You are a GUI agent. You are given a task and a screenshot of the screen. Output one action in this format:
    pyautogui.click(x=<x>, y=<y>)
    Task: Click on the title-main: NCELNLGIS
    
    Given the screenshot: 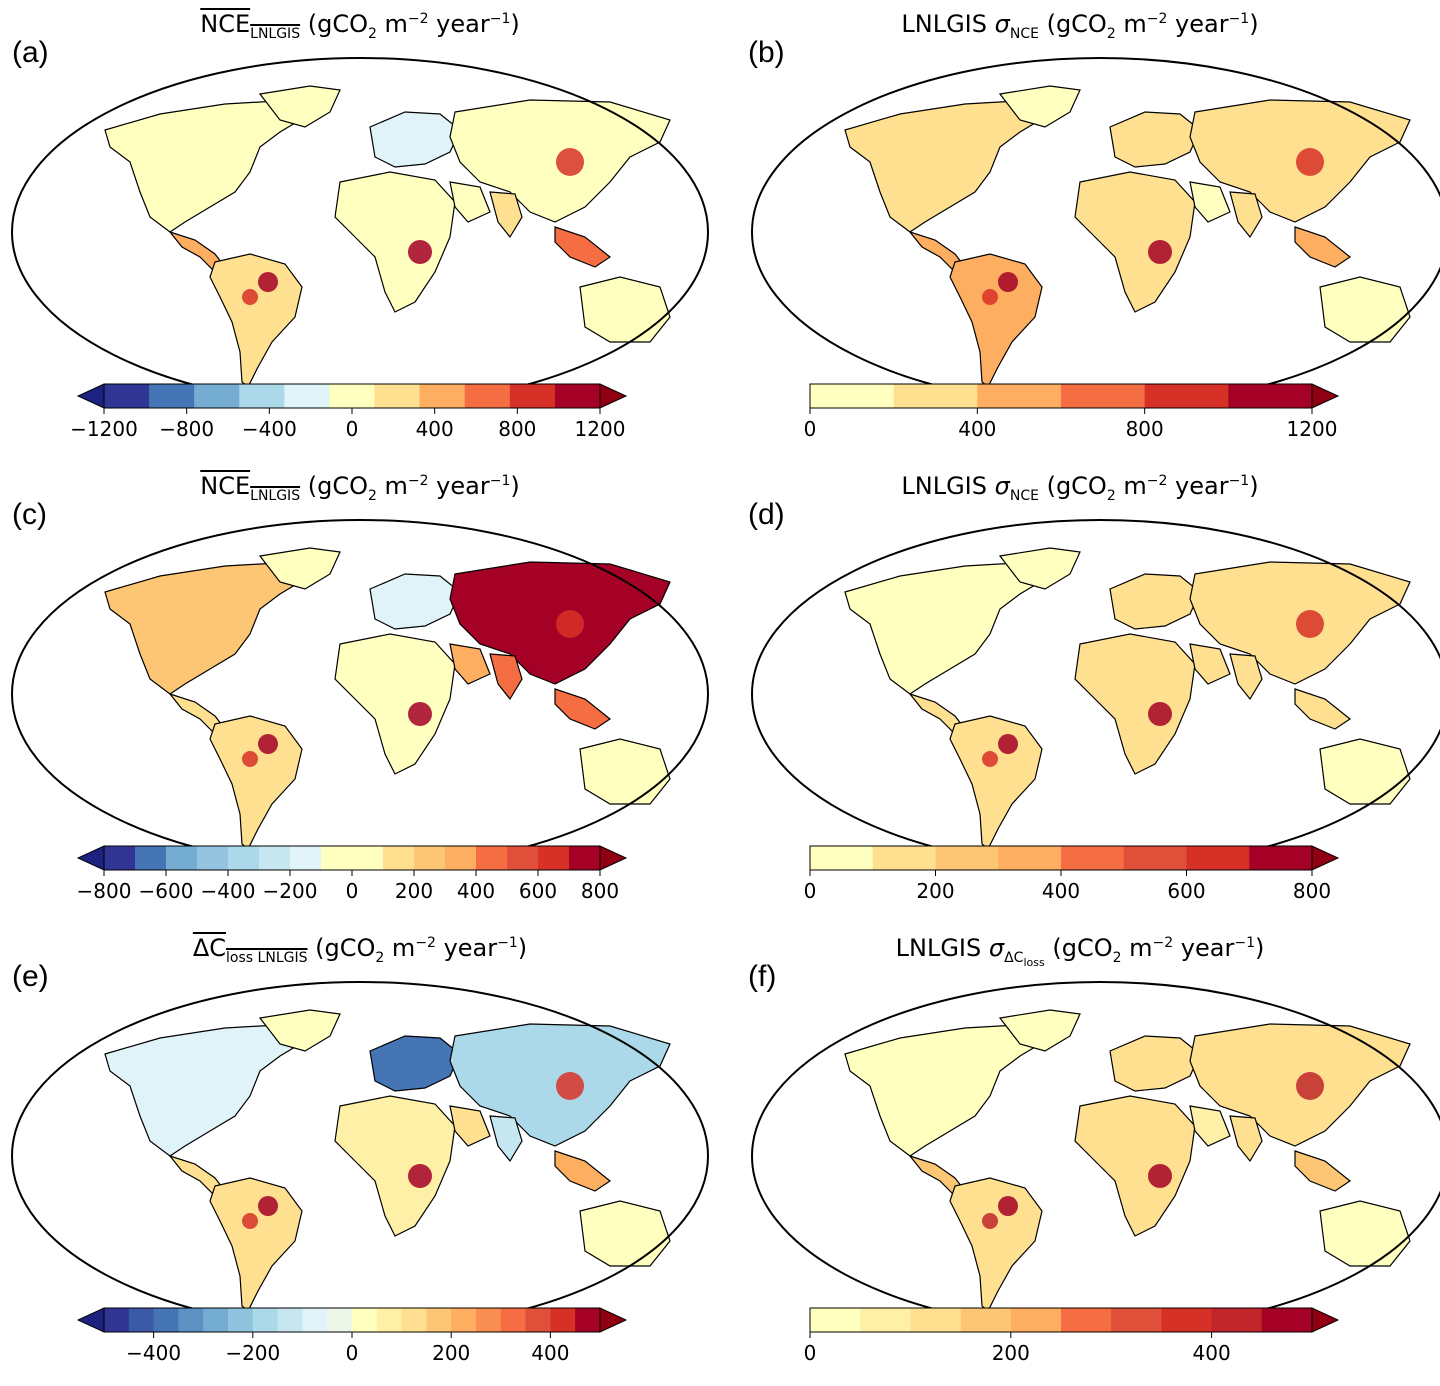 What is the action you would take?
    pyautogui.click(x=250, y=26)
    